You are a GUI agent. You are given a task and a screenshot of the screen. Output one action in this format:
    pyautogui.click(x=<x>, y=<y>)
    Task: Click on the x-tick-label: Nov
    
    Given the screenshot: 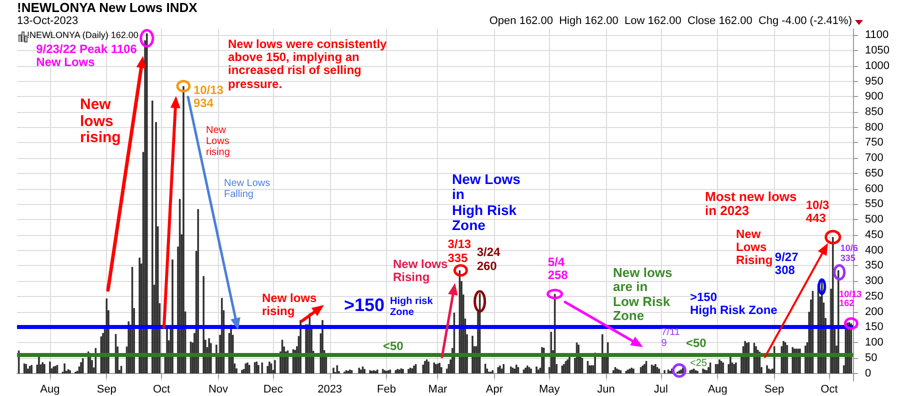 What is the action you would take?
    pyautogui.click(x=218, y=390)
    